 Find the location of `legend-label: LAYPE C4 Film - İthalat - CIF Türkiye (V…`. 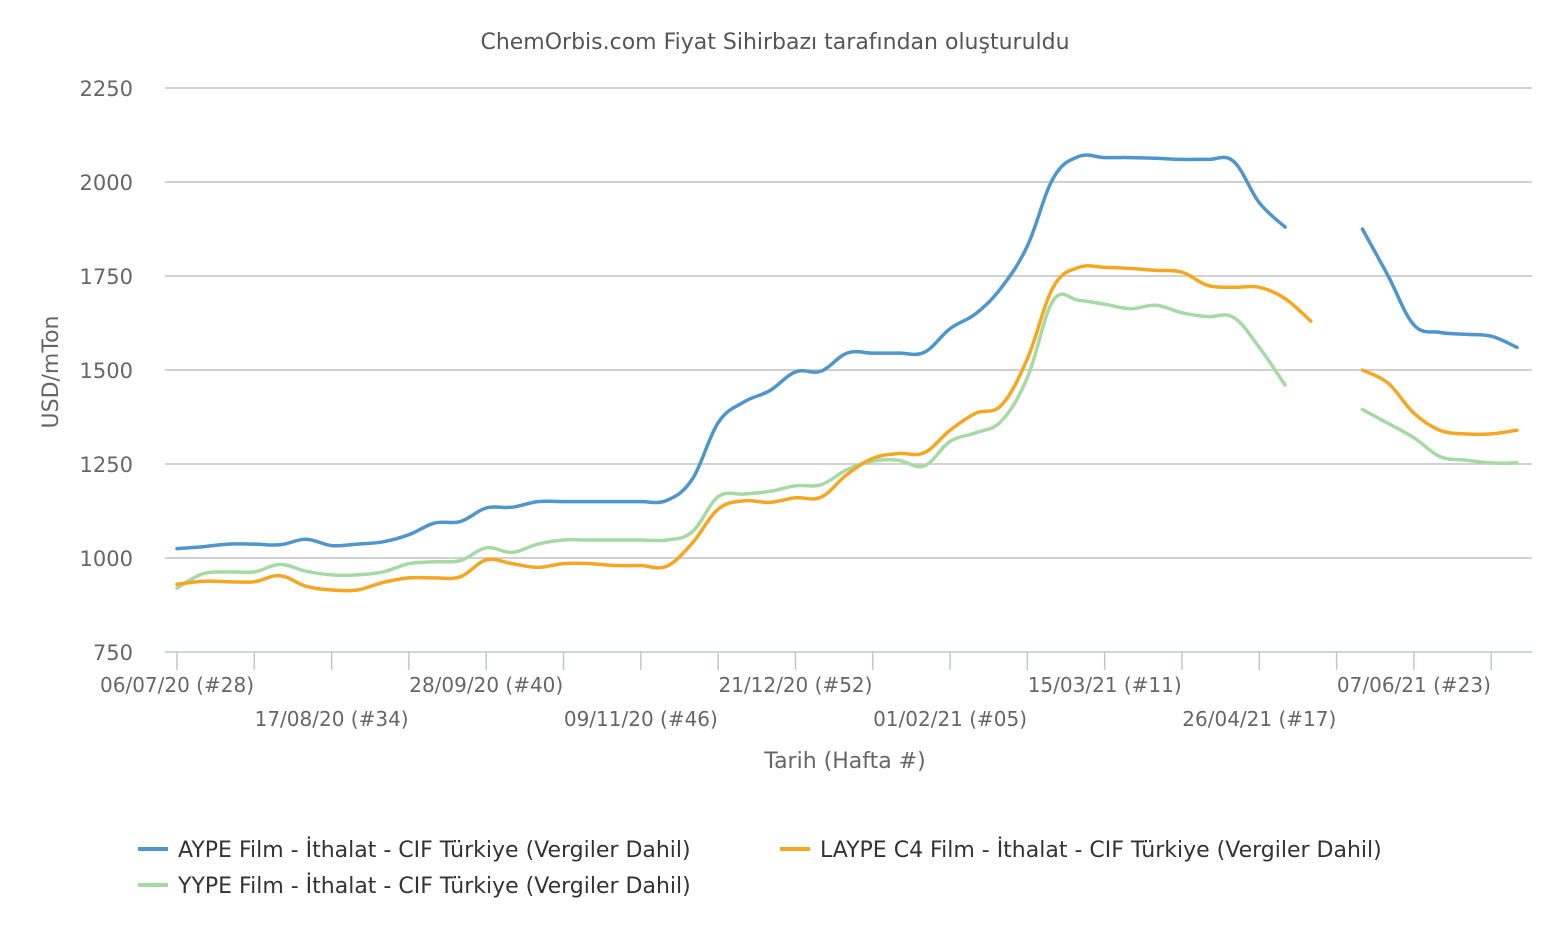

legend-label: LAYPE C4 Film - İthalat - CIF Türkiye (V… is located at coordinates (1101, 850).